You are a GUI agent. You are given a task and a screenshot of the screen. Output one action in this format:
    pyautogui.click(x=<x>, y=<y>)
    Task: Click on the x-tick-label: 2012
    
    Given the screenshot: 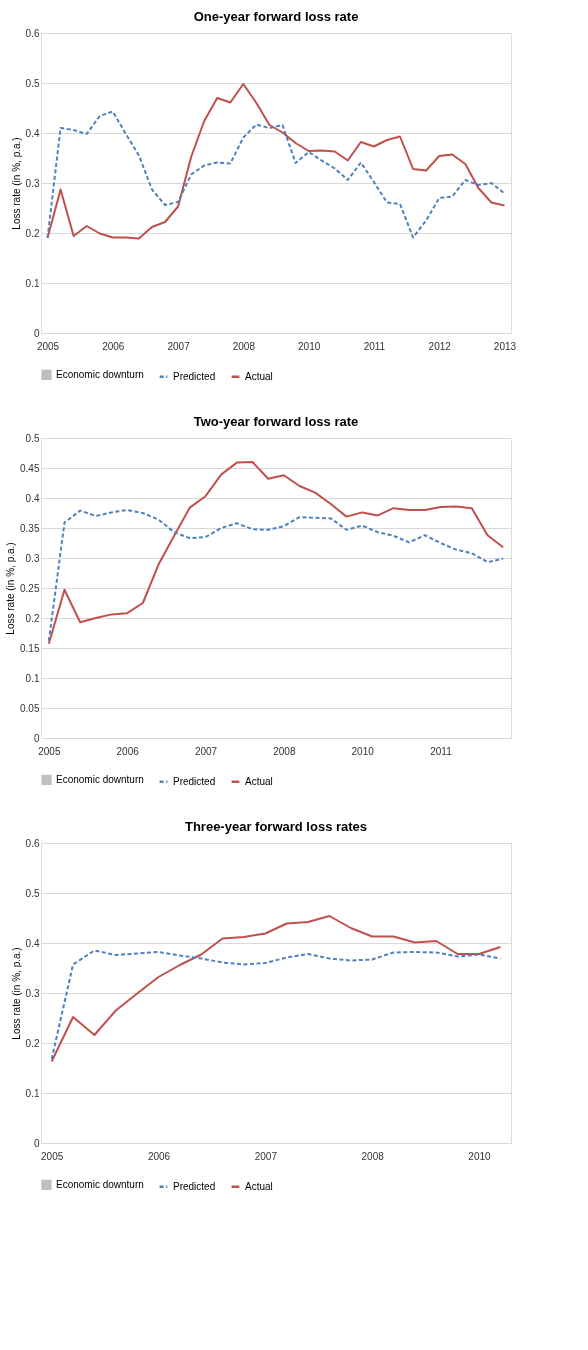 What is the action you would take?
    pyautogui.click(x=440, y=346)
    